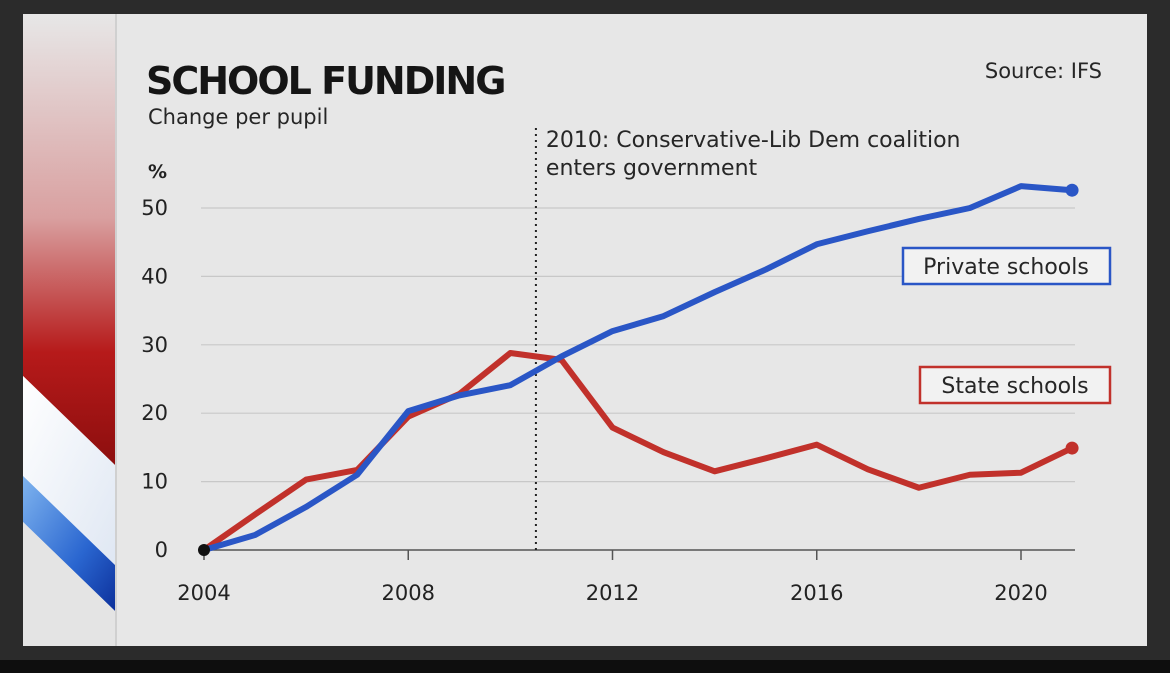  Describe the element at coordinates (652, 168) in the screenshot. I see `annotation-line-2: enters government` at that location.